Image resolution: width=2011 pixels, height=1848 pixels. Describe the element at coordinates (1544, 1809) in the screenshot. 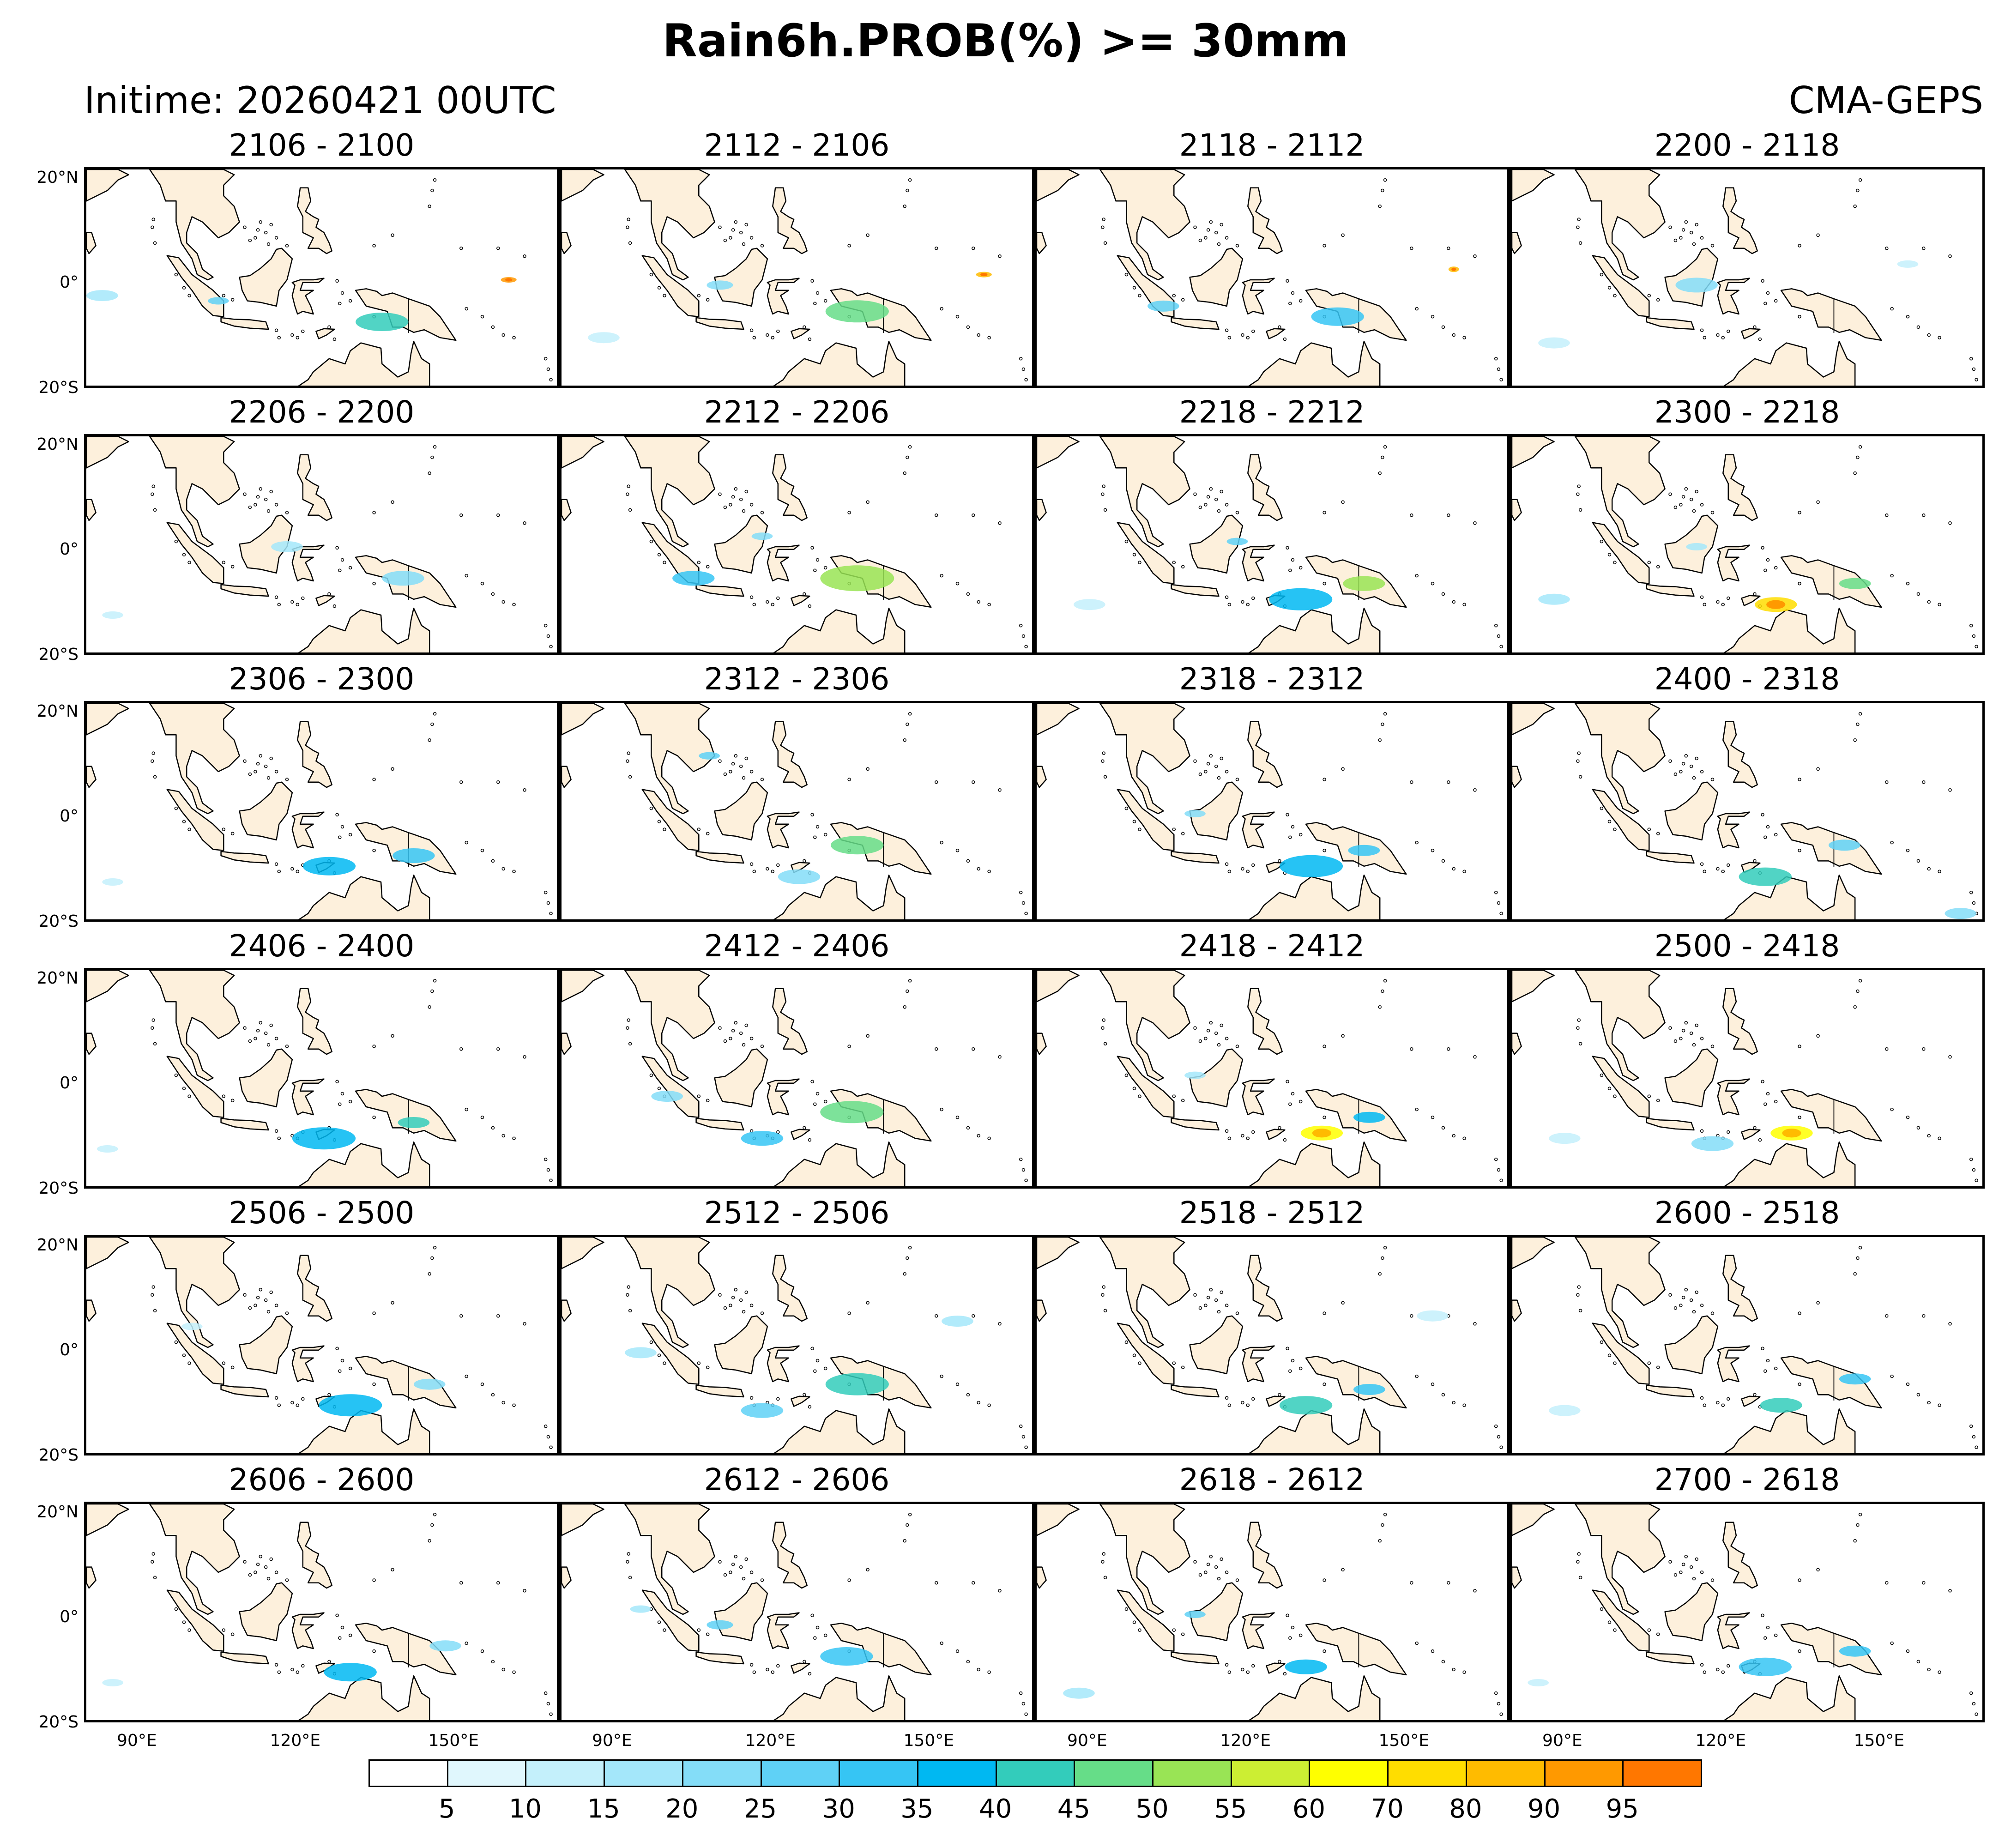

I see `colorbar-tick-label: 90` at that location.